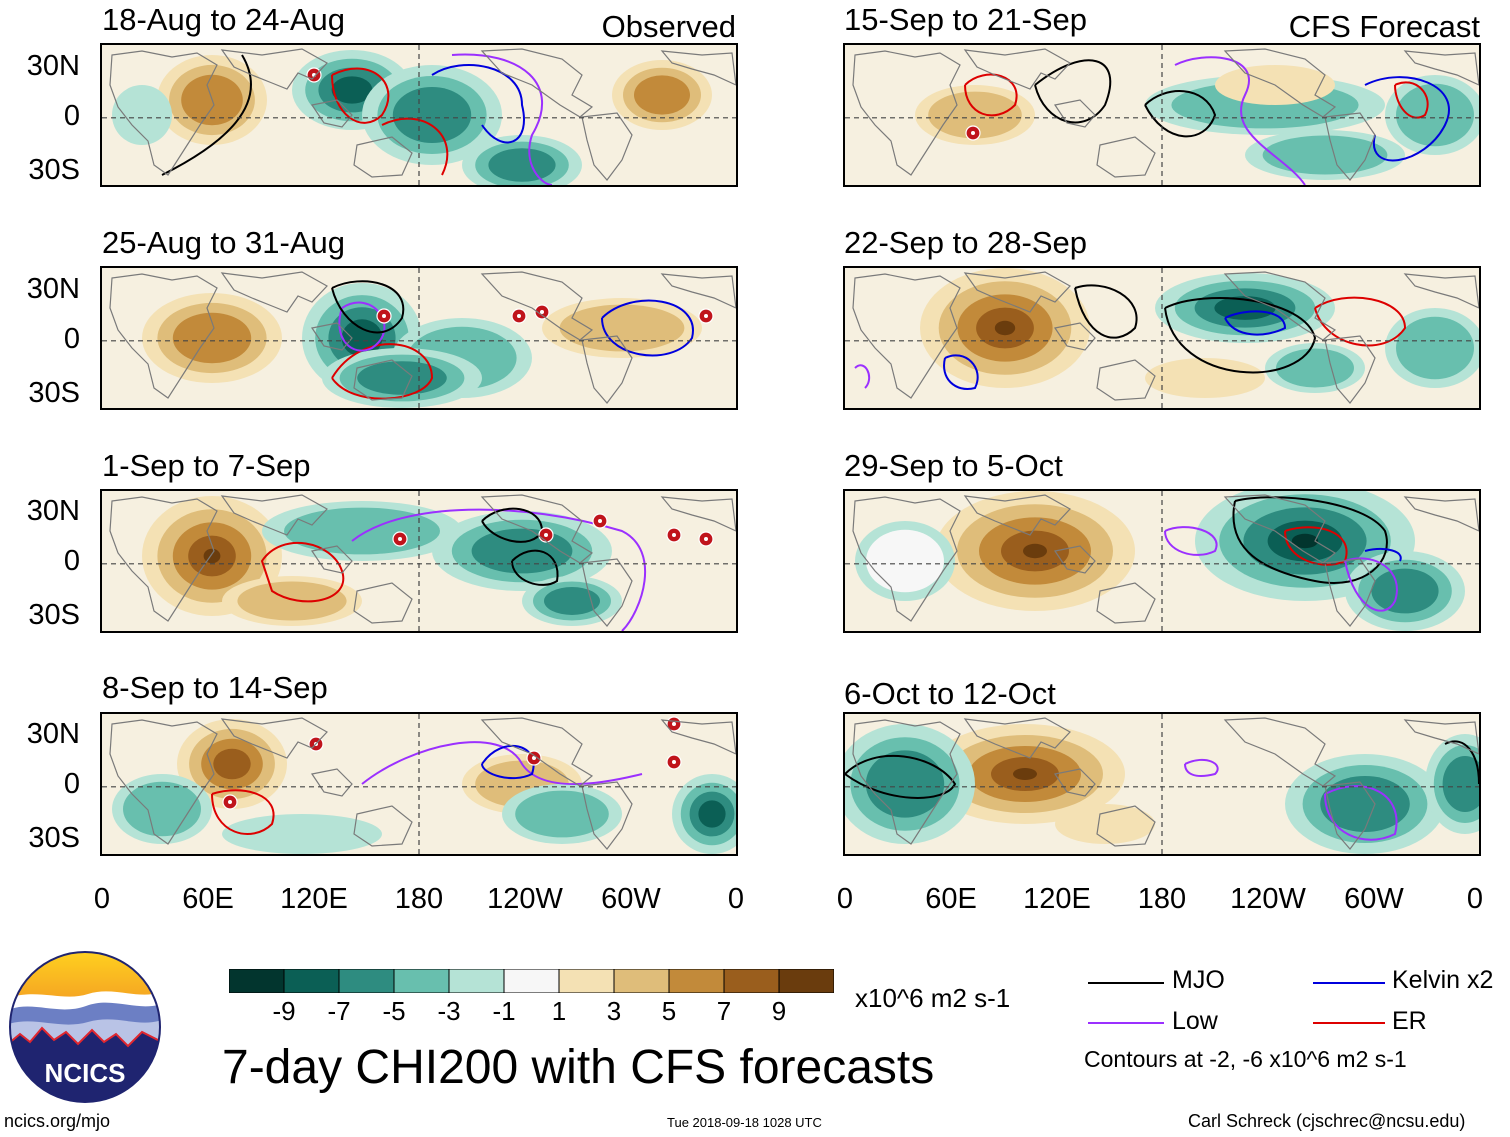 Image resolution: width=1510 pixels, height=1137 pixels. What do you see at coordinates (950, 693) in the screenshot?
I see `panel-title-fcst-4: 6-Oct to 12-Oct` at bounding box center [950, 693].